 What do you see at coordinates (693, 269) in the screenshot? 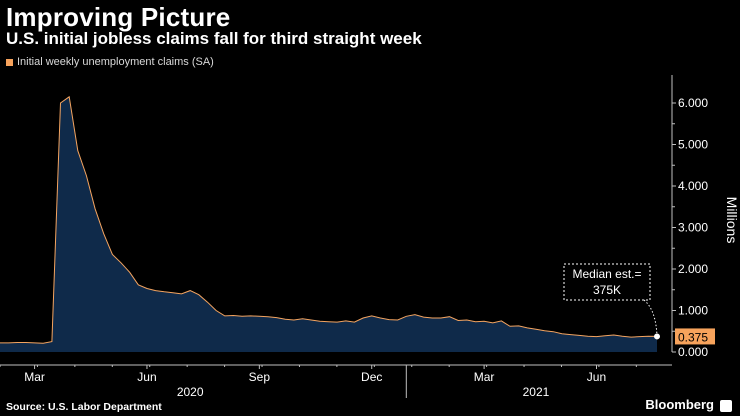
I see `y-tick-label: 2.000` at bounding box center [693, 269].